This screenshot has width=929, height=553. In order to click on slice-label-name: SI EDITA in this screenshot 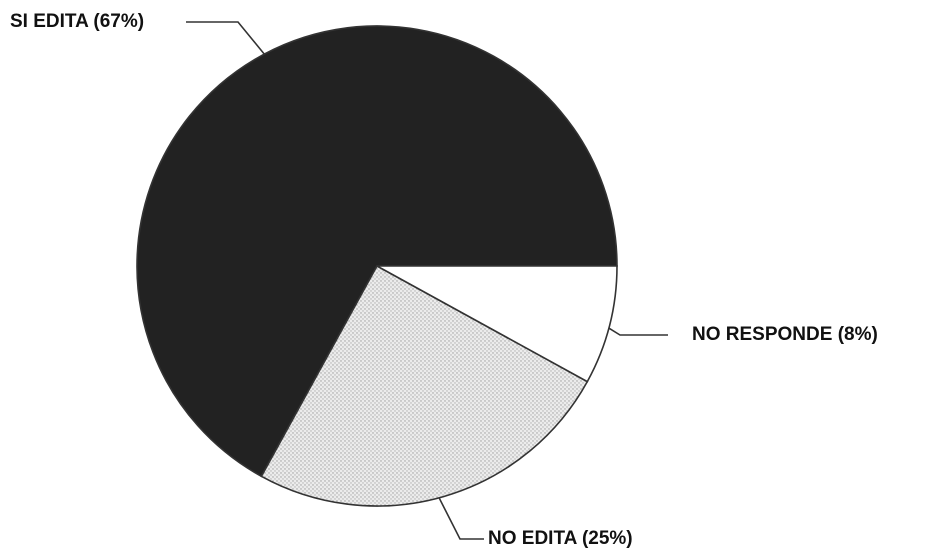, I will do `click(51, 21)`.